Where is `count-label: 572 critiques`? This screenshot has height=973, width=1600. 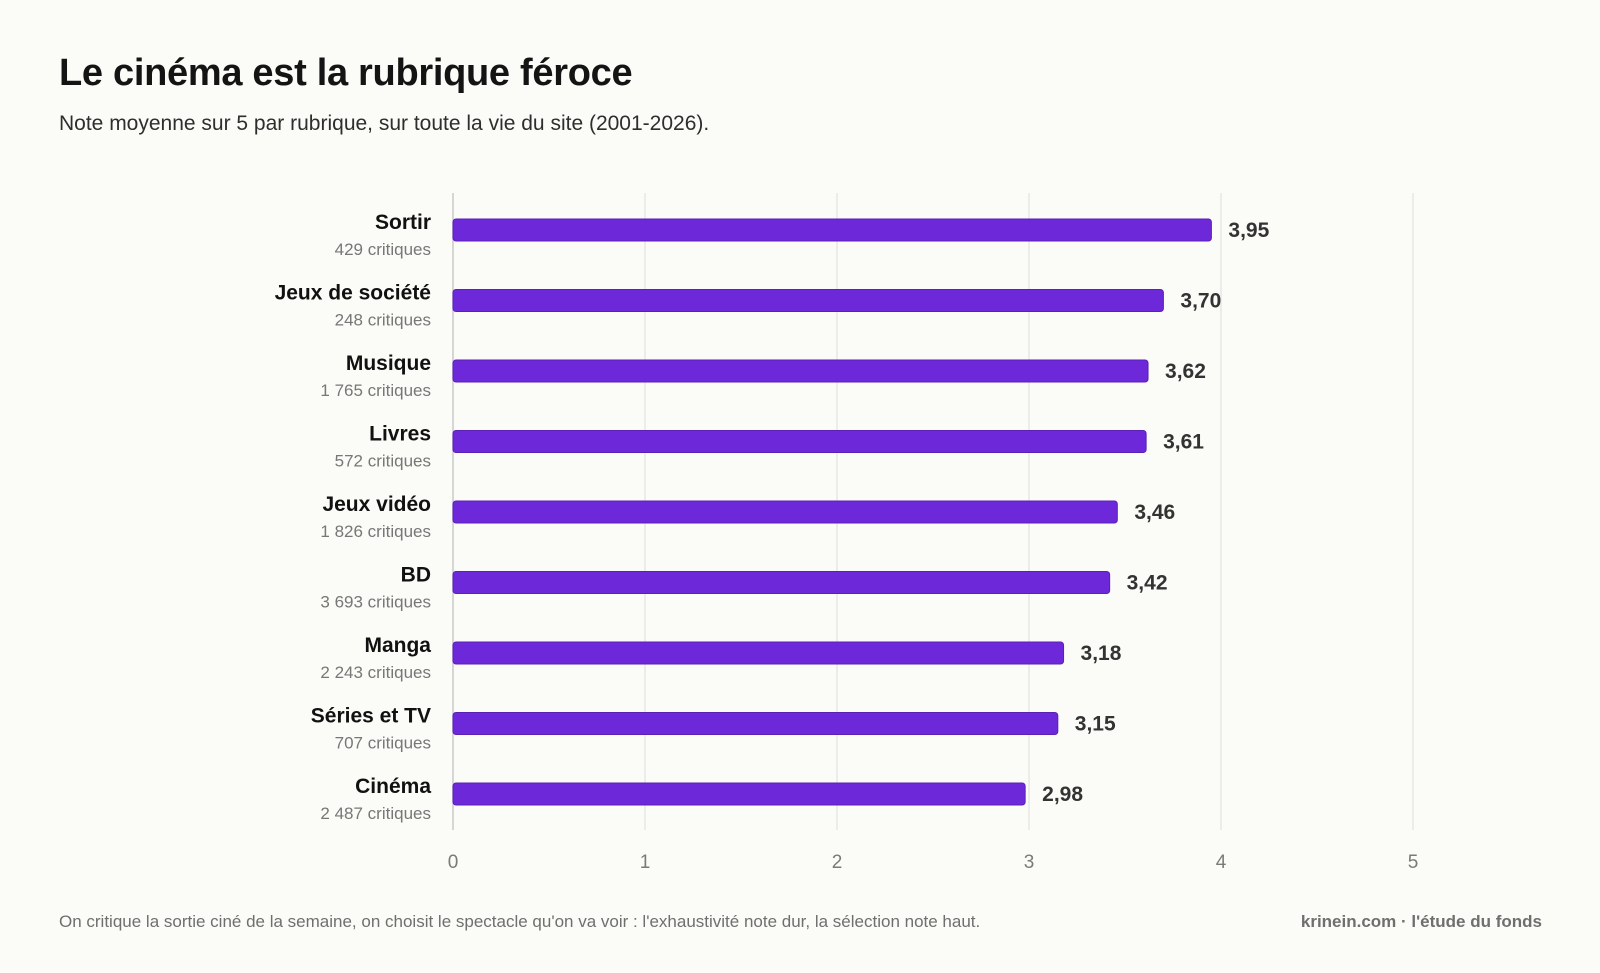 count-label: 572 critiques is located at coordinates (383, 461).